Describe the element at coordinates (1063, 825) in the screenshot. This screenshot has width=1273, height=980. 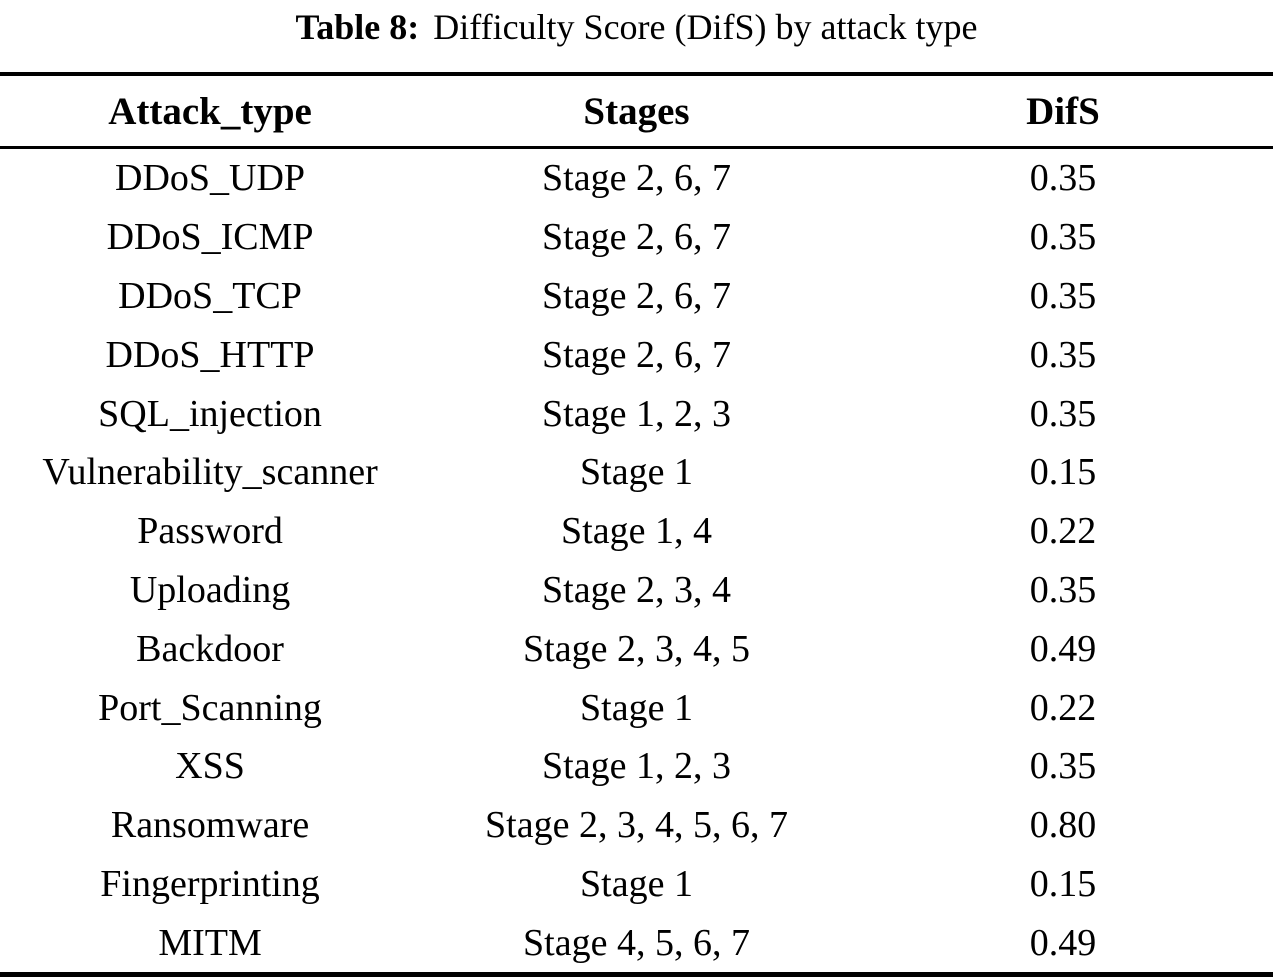
I see `cell-difs: 0.80` at that location.